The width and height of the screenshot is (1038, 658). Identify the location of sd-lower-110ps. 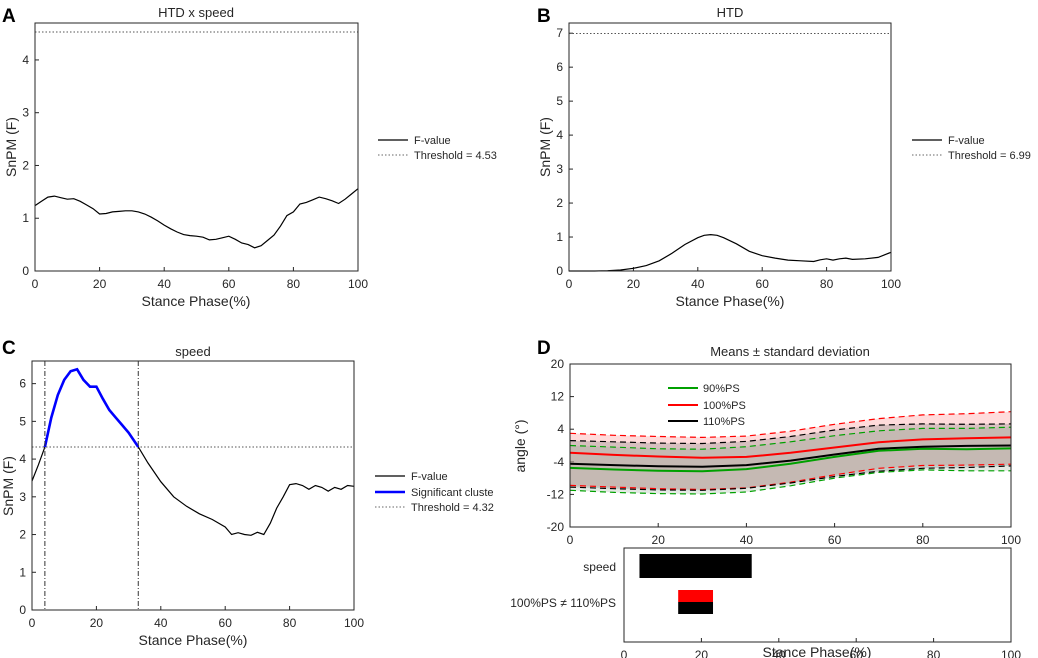
(790, 478).